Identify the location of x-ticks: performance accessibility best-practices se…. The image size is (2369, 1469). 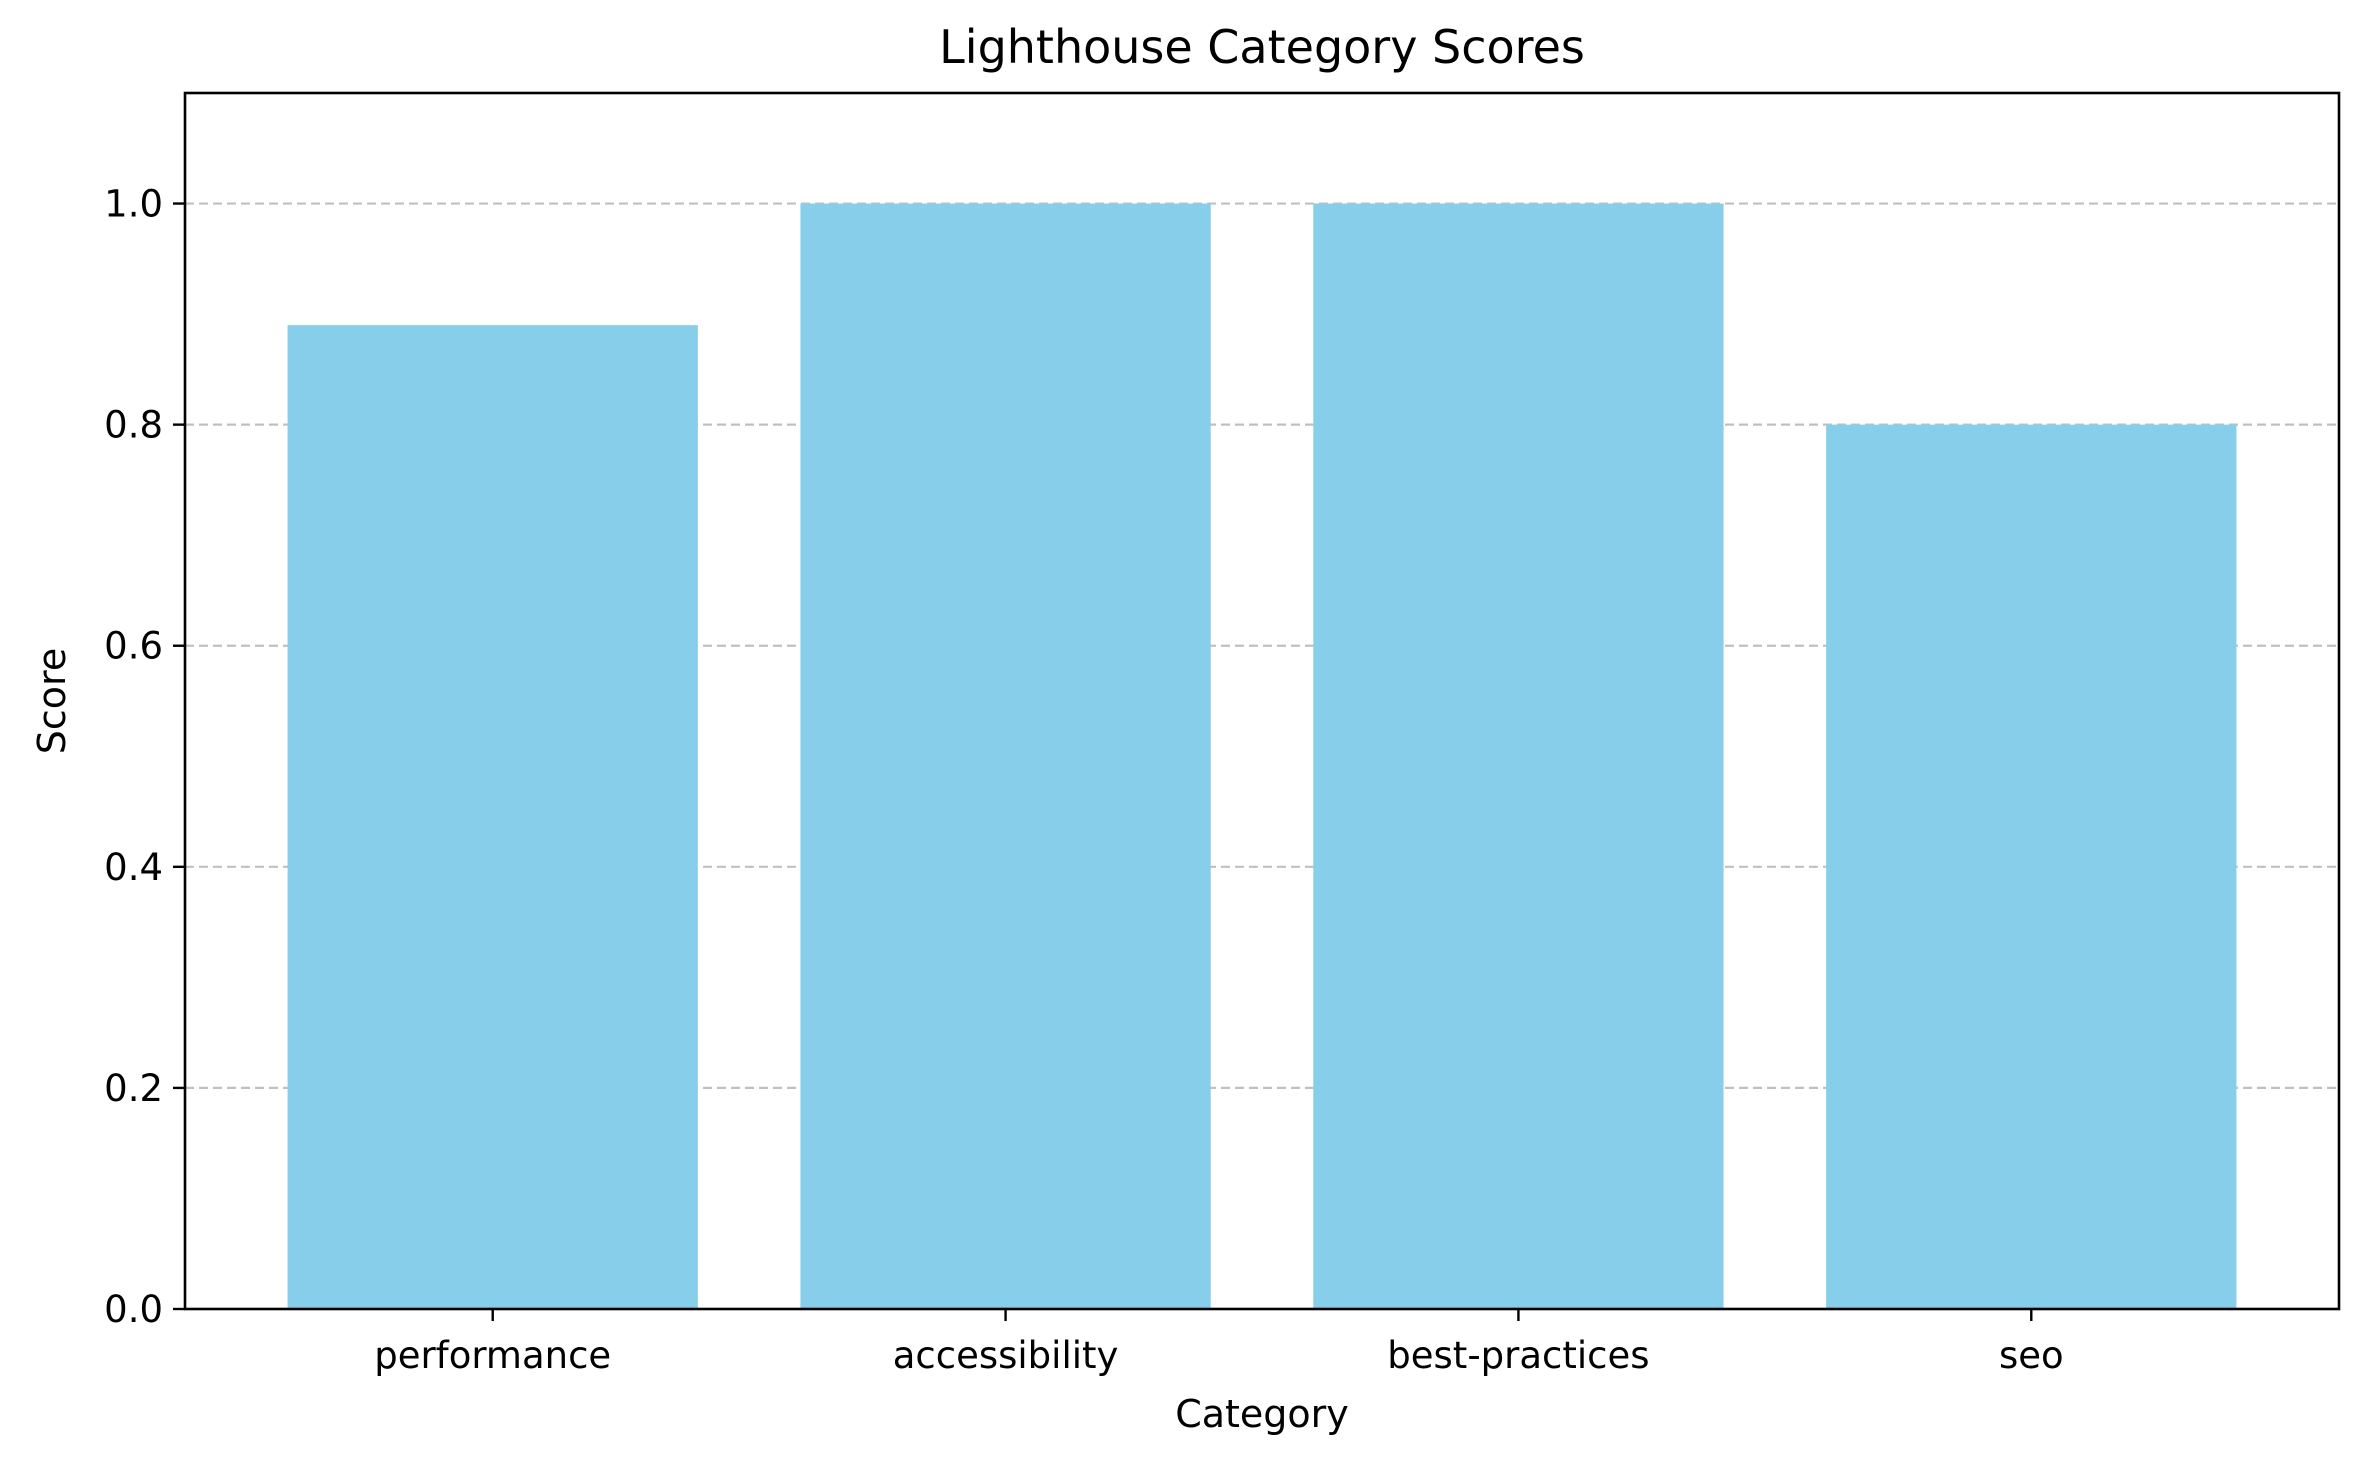
(1219, 1343).